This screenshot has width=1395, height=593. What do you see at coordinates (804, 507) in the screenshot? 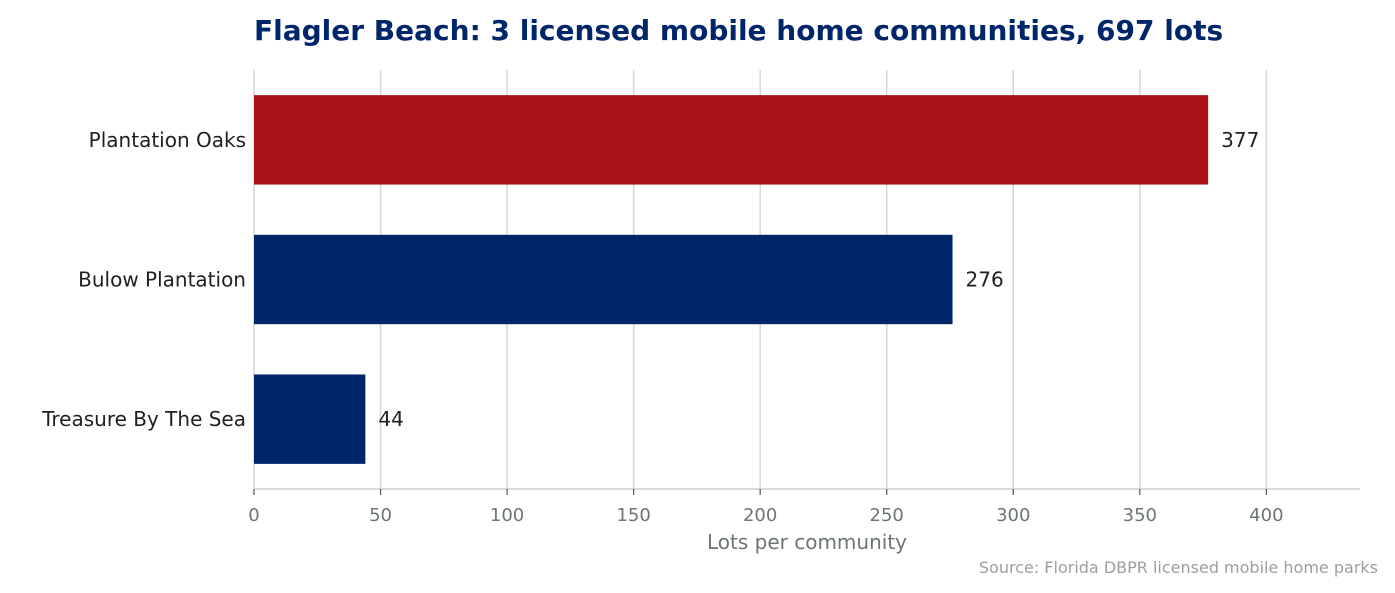
I see `x-axis: 0 50 100 150 200 250 300 350 400` at bounding box center [804, 507].